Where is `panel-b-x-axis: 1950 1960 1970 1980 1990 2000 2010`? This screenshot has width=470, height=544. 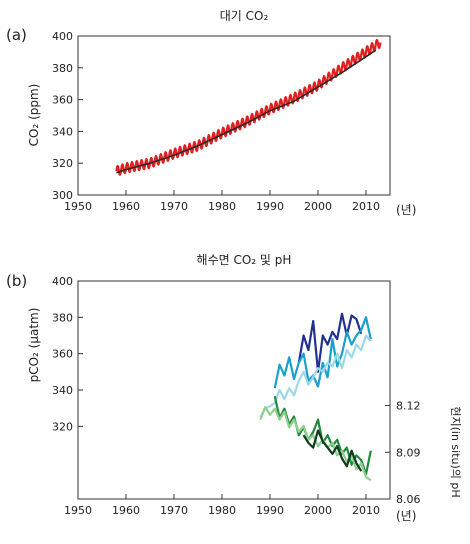 panel-b-x-axis: 1950 1960 1970 1980 1990 2000 2010 is located at coordinates (222, 505).